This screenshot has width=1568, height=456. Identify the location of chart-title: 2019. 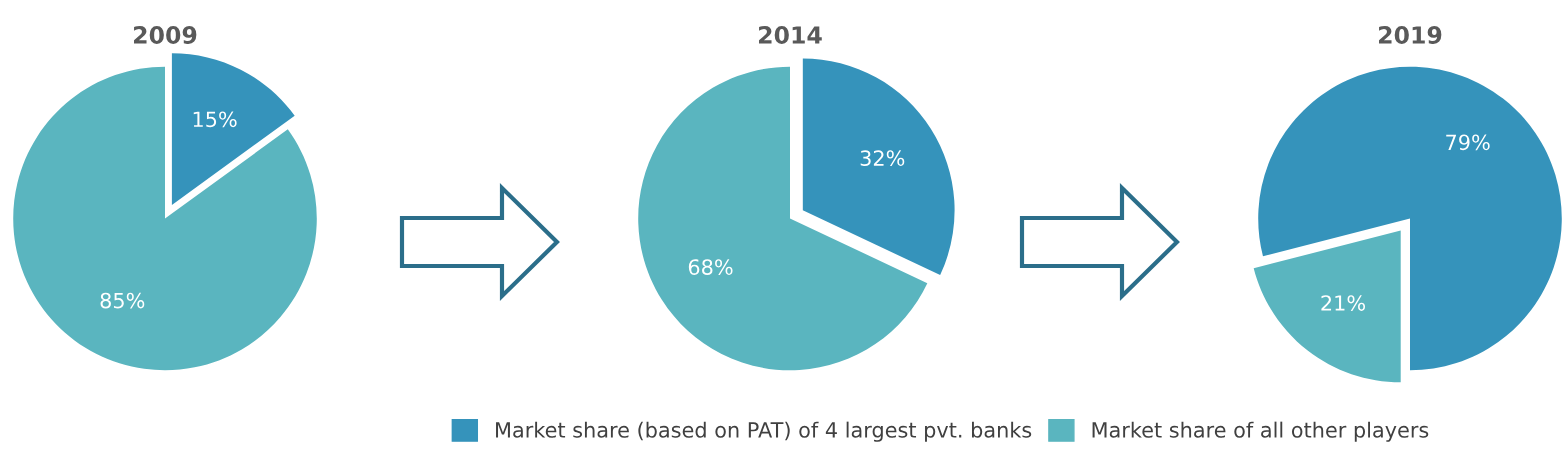
(1410, 35).